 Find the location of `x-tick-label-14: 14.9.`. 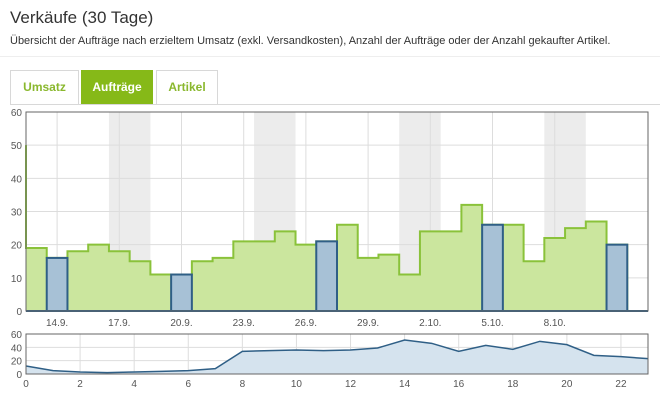

x-tick-label-14: 14.9. is located at coordinates (57, 323).